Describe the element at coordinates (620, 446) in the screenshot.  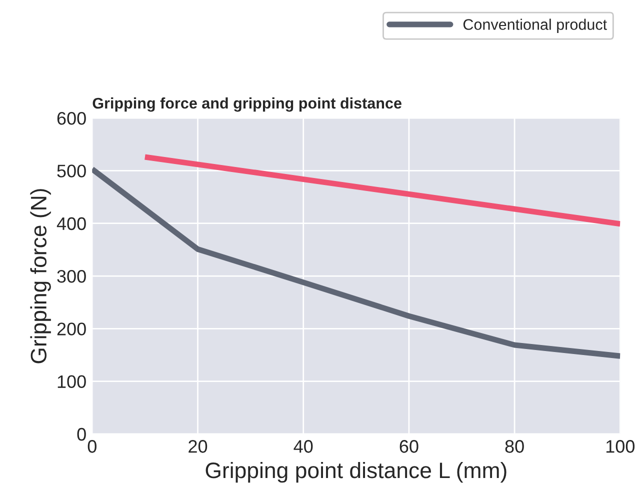
I see `x-tick-label: 100` at that location.